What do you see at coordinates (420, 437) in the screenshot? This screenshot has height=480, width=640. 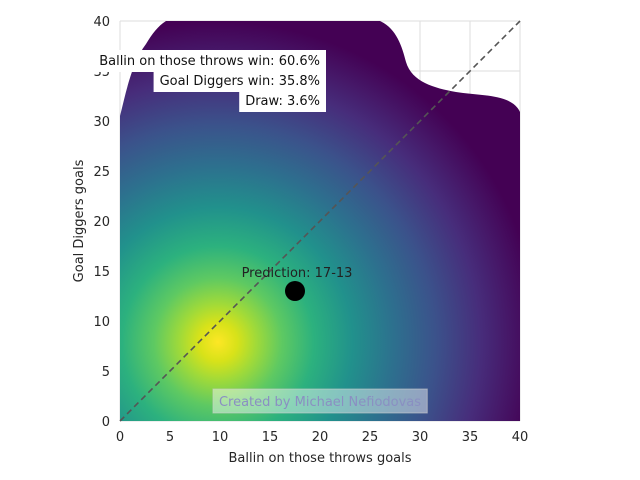 I see `x-tick-label-6: 30` at bounding box center [420, 437].